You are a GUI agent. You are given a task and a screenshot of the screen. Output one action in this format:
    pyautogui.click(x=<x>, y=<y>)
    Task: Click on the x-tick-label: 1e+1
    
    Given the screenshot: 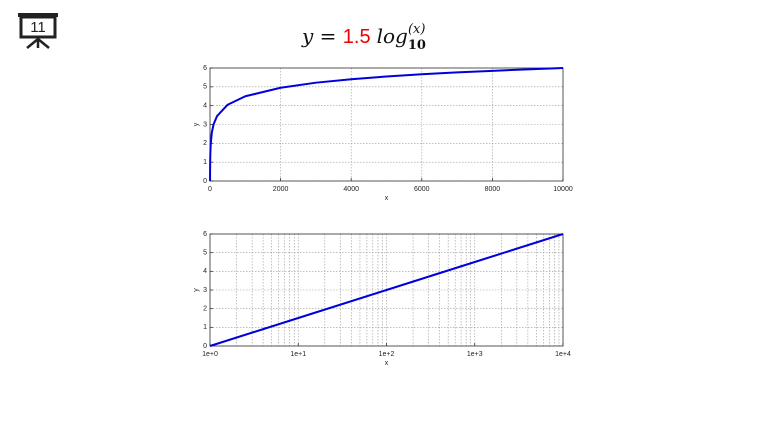 What is the action you would take?
    pyautogui.click(x=298, y=354)
    